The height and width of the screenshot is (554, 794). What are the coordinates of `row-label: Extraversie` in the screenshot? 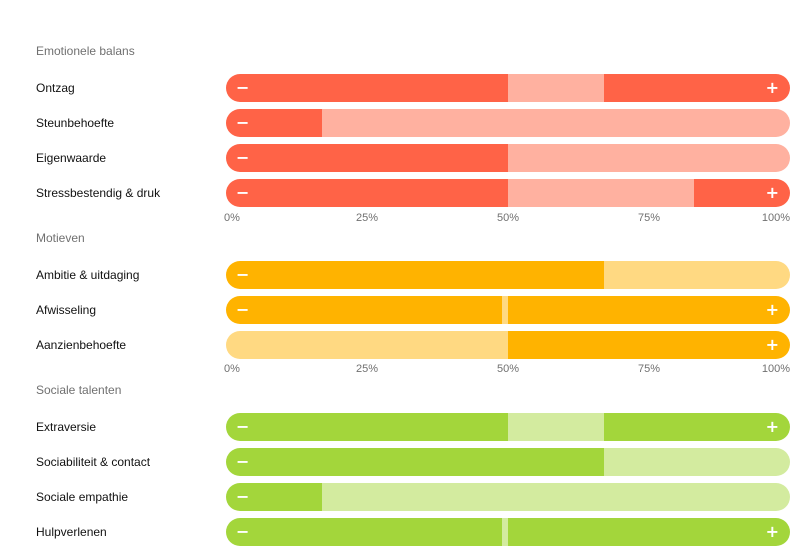 It's located at (66, 427).